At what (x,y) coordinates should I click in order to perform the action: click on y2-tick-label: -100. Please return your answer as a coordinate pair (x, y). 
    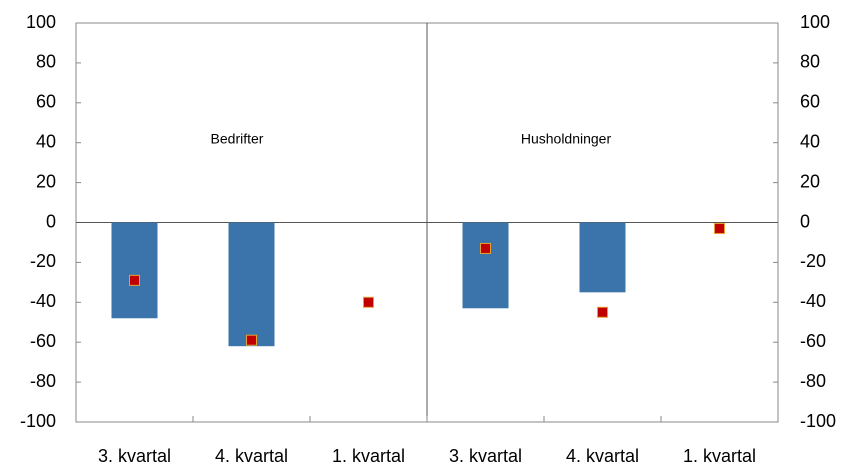
    Looking at the image, I should click on (818, 421).